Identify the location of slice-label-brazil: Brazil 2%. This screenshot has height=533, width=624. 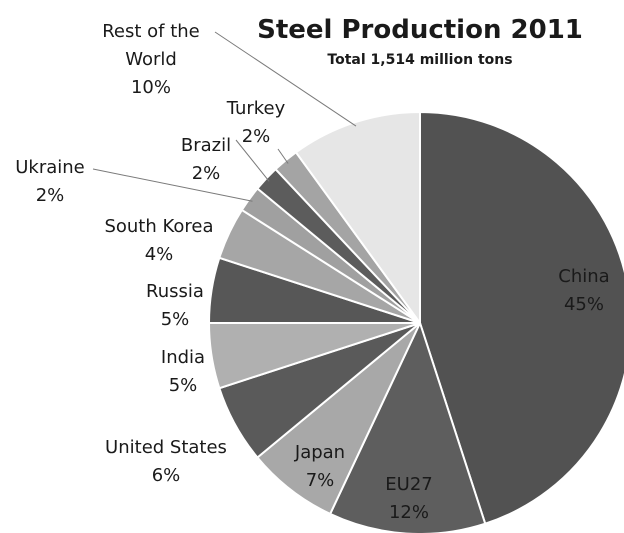
(206, 159).